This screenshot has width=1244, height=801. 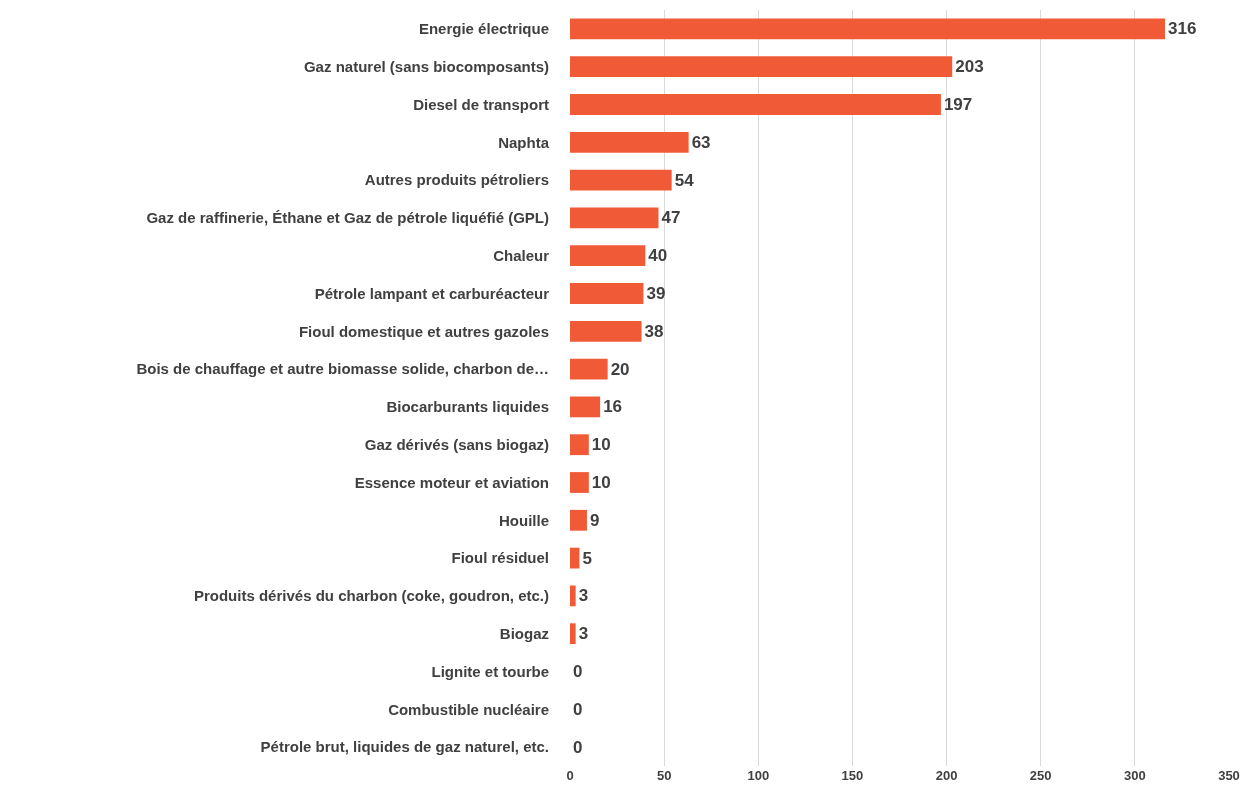 What do you see at coordinates (524, 142) in the screenshot?
I see `y-tick-label: Naphta` at bounding box center [524, 142].